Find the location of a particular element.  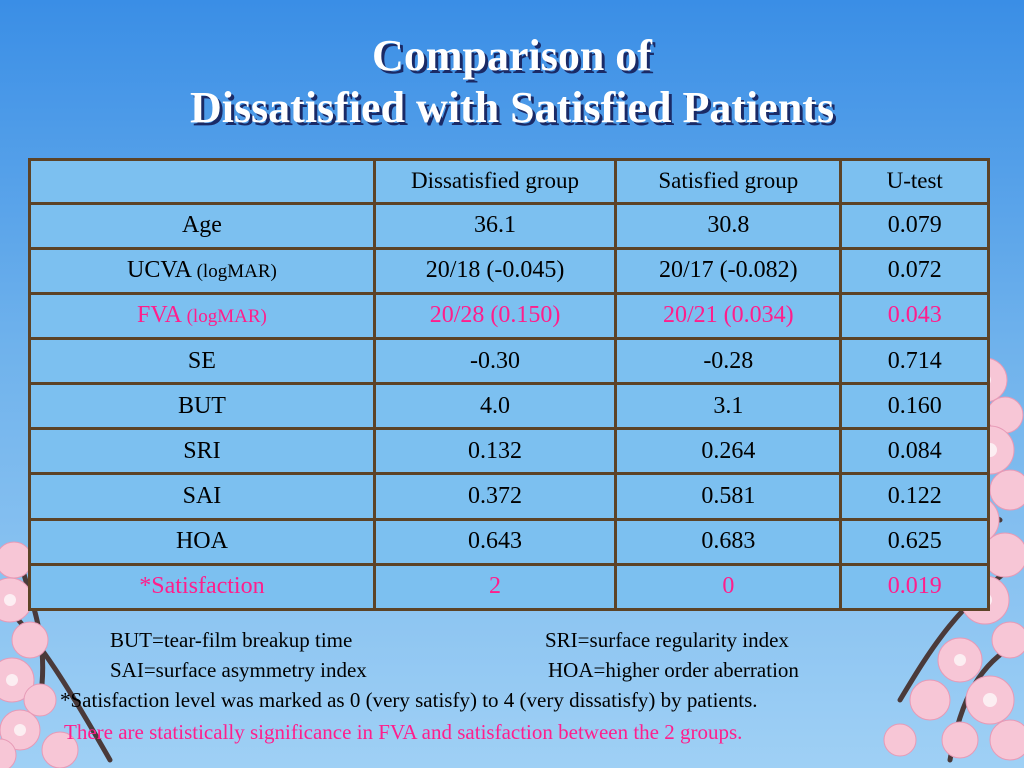

u-test-value: 0.043 is located at coordinates (914, 316).